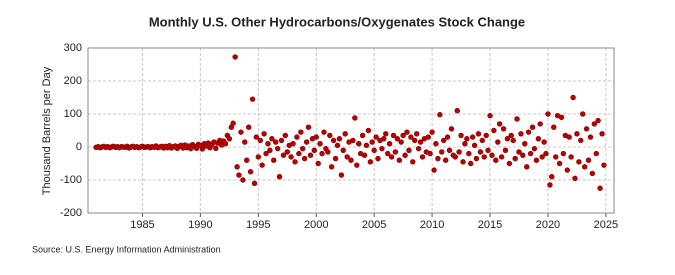 The height and width of the screenshot is (275, 675). What do you see at coordinates (79, 147) in the screenshot?
I see `y-tick-label: 0` at bounding box center [79, 147].